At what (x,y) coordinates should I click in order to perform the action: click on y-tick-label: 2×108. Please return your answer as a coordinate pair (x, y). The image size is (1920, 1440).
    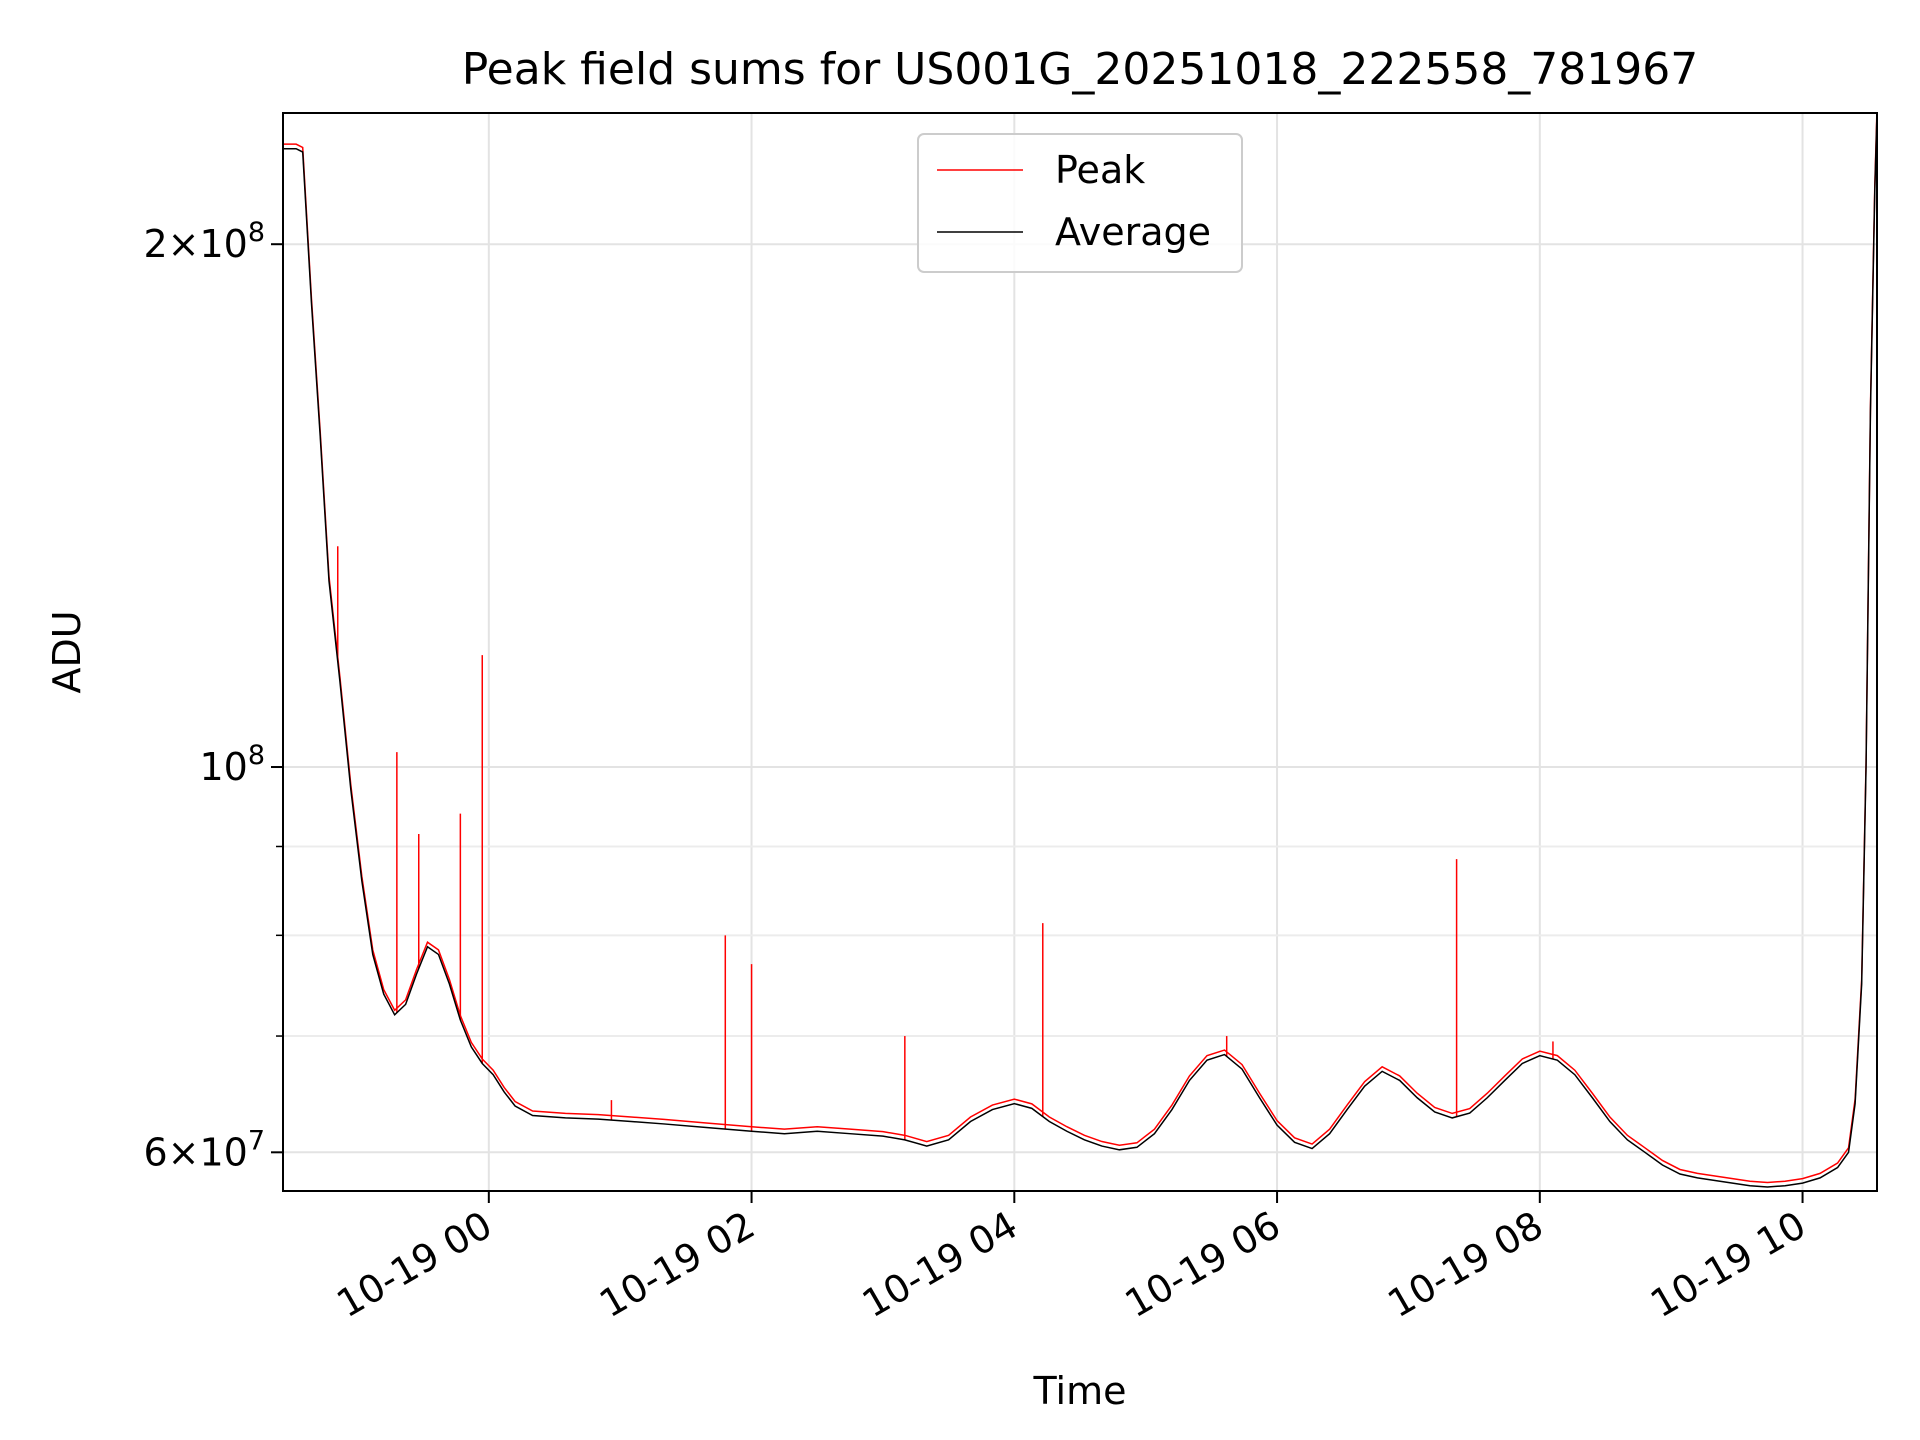
    Looking at the image, I should click on (204, 241).